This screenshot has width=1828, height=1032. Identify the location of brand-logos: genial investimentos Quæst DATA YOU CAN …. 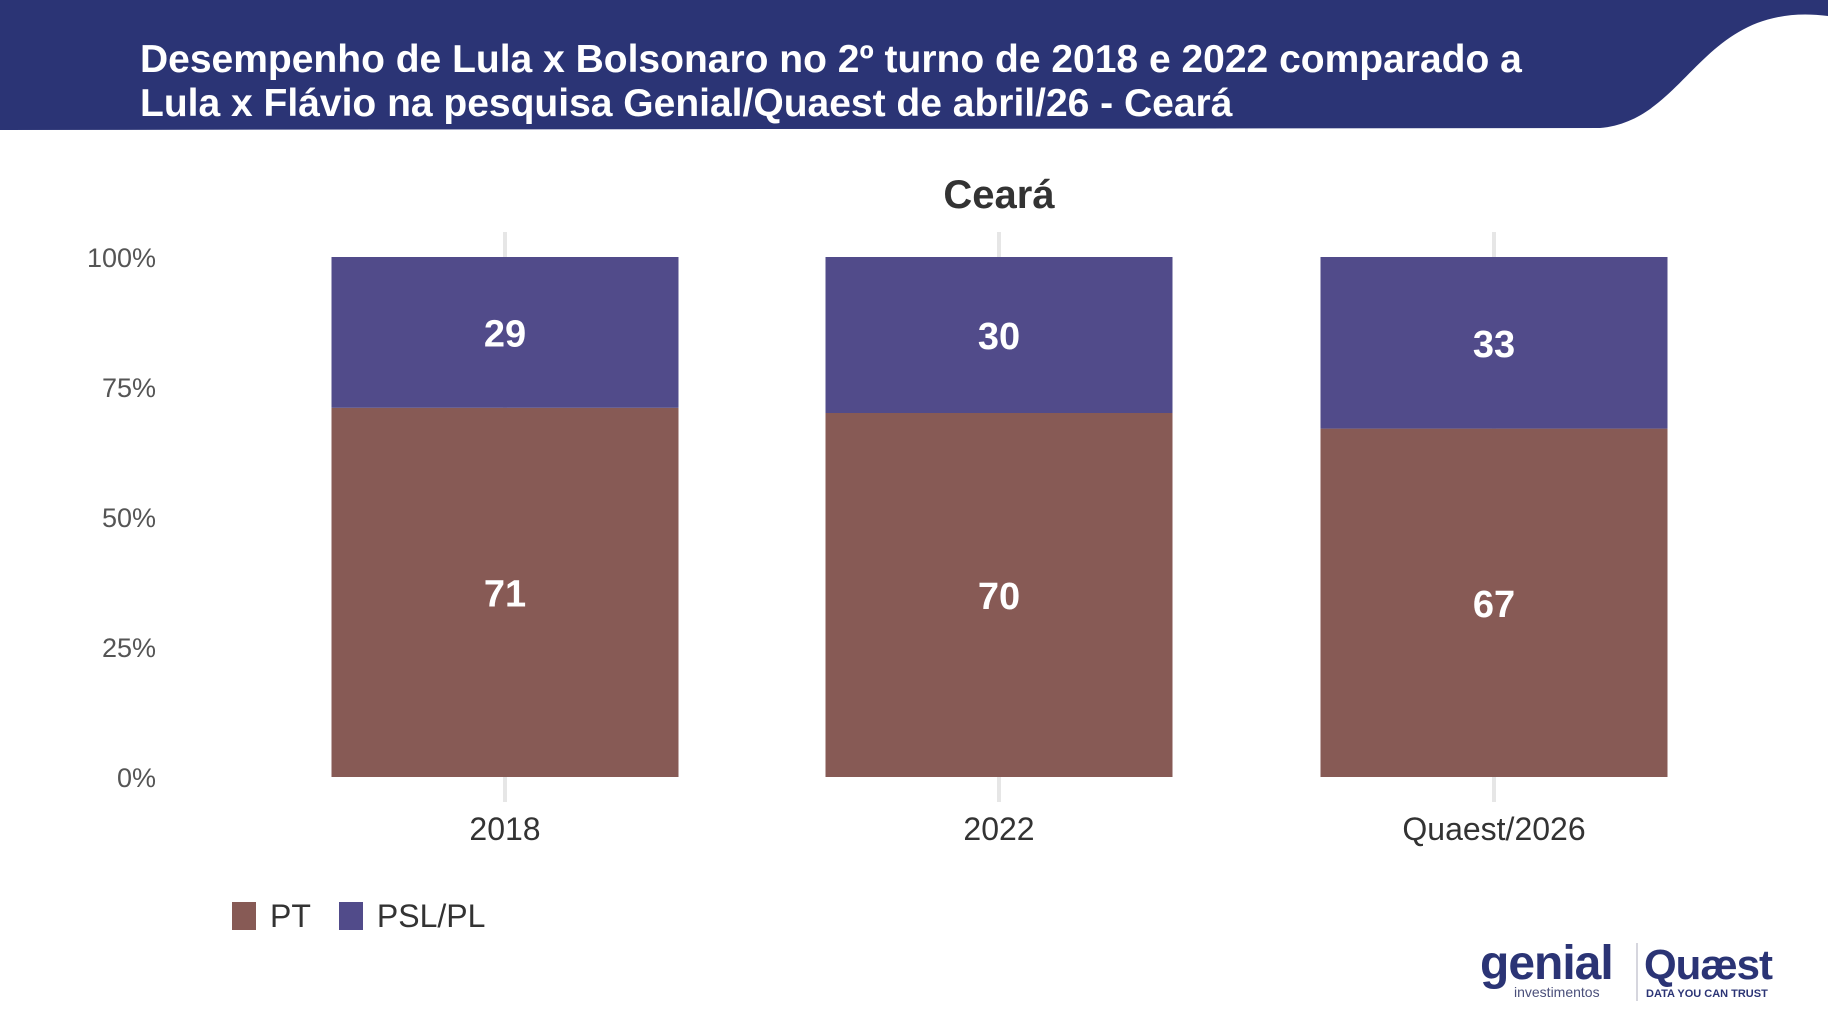
(1627, 969).